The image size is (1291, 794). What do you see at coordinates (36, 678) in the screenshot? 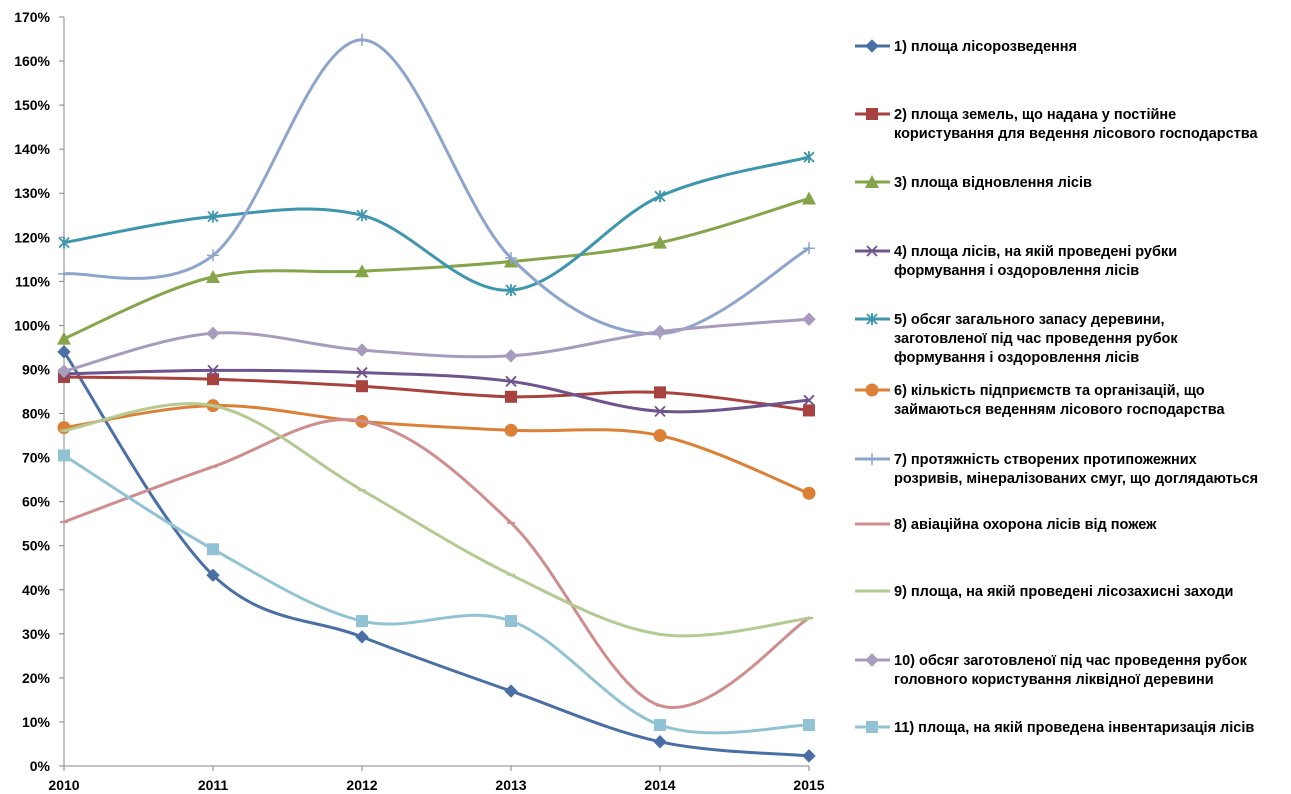
I see `y-tick-label: 20%` at bounding box center [36, 678].